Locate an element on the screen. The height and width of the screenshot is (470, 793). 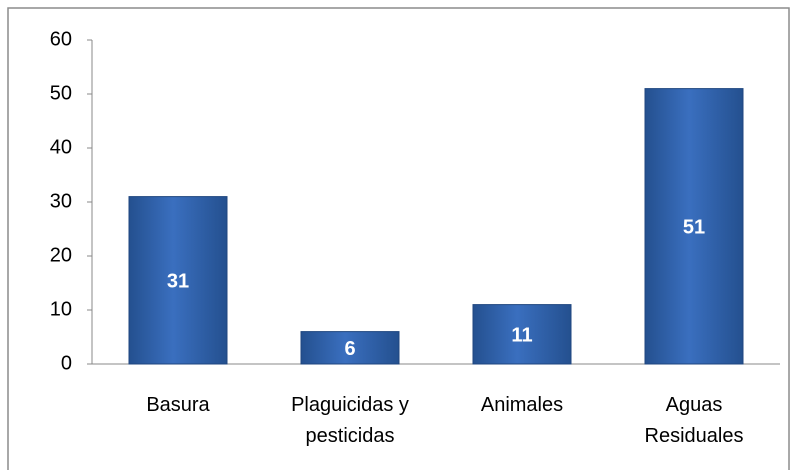
data-label: 31 is located at coordinates (178, 282).